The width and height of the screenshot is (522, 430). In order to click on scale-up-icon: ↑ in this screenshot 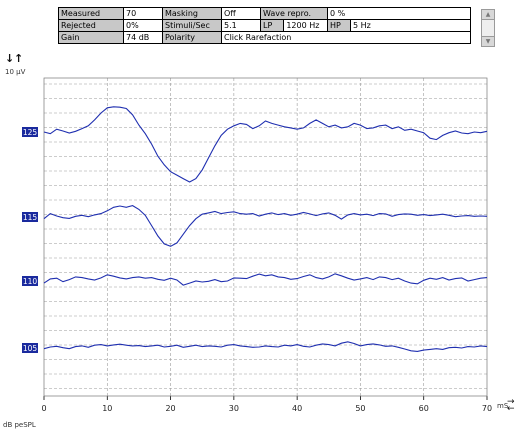, I will do `click(19, 58)`.